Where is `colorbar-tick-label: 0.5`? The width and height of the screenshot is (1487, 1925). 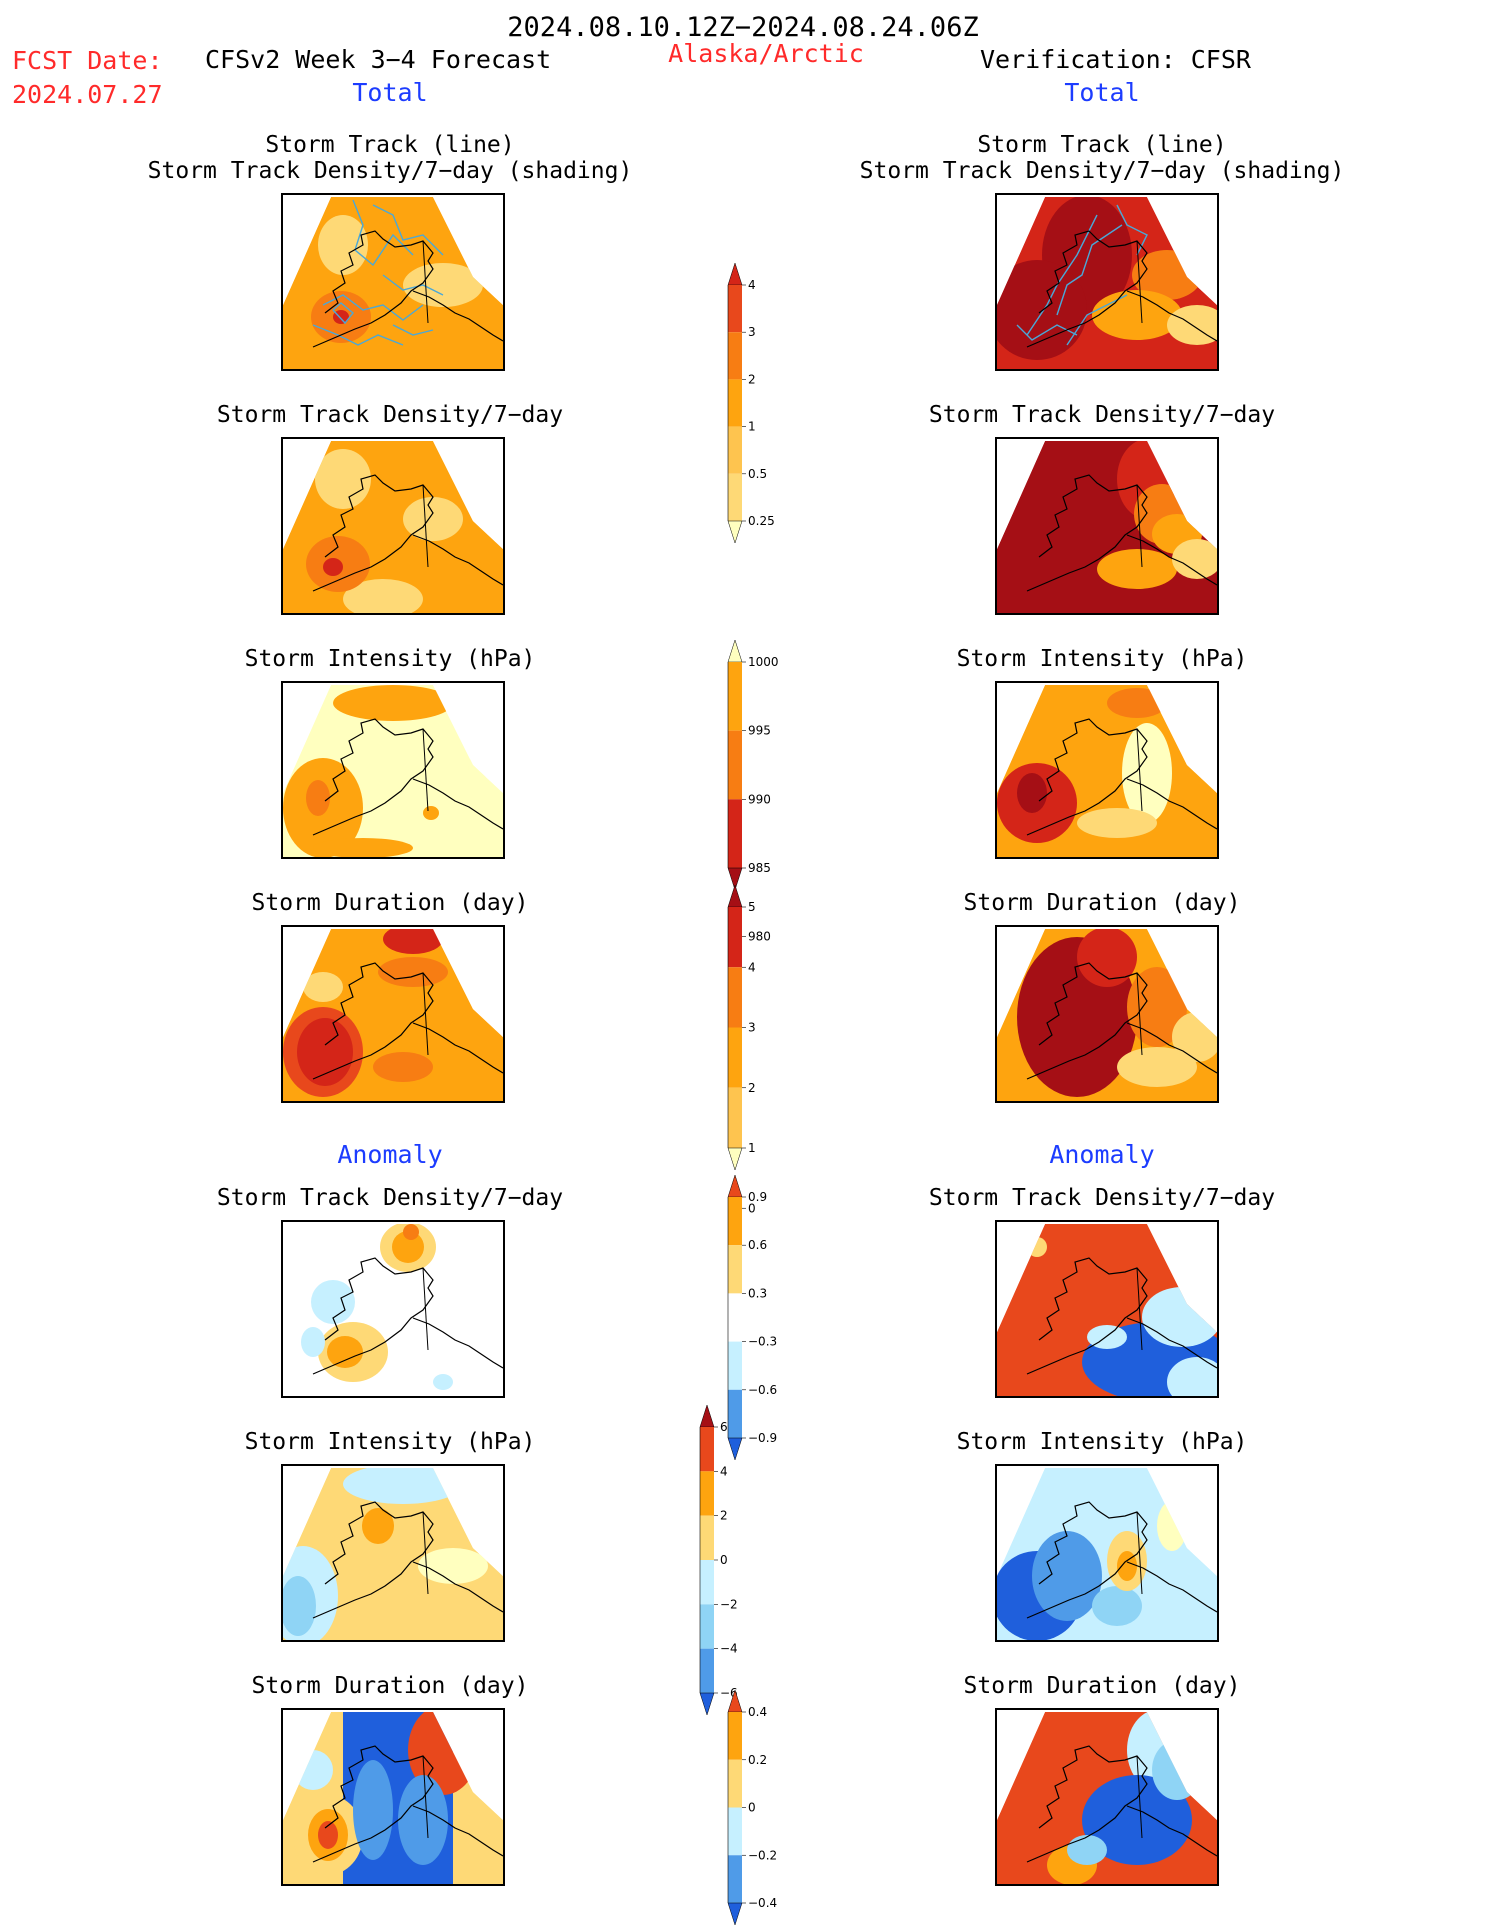
colorbar-tick-label: 0.5 is located at coordinates (757, 474).